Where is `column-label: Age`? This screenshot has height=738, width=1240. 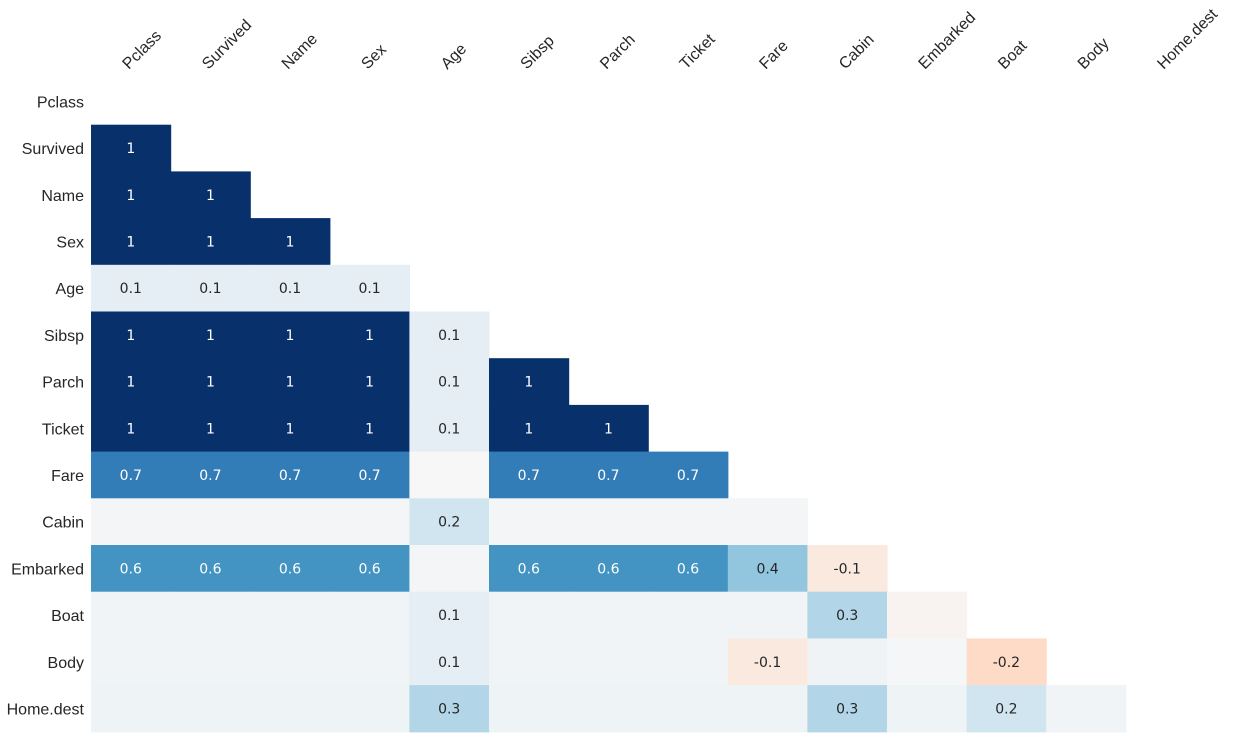
column-label: Age is located at coordinates (454, 57).